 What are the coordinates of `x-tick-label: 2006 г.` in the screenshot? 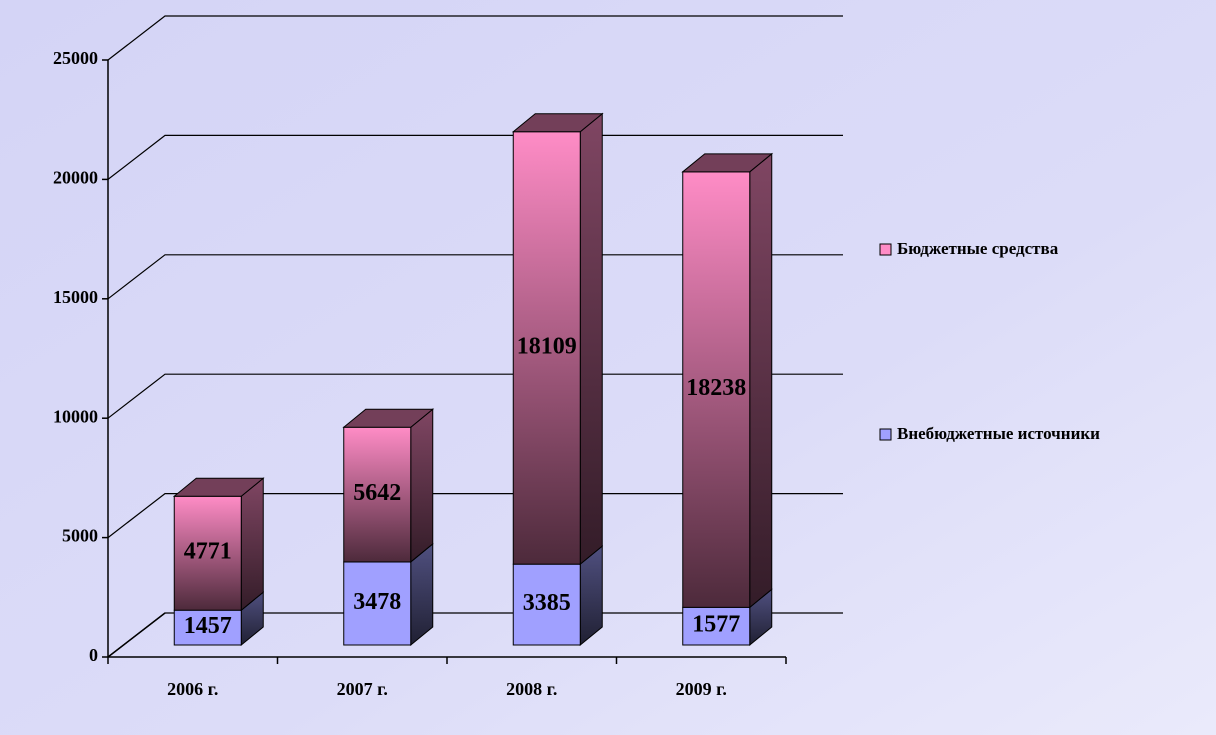 It's located at (192, 689).